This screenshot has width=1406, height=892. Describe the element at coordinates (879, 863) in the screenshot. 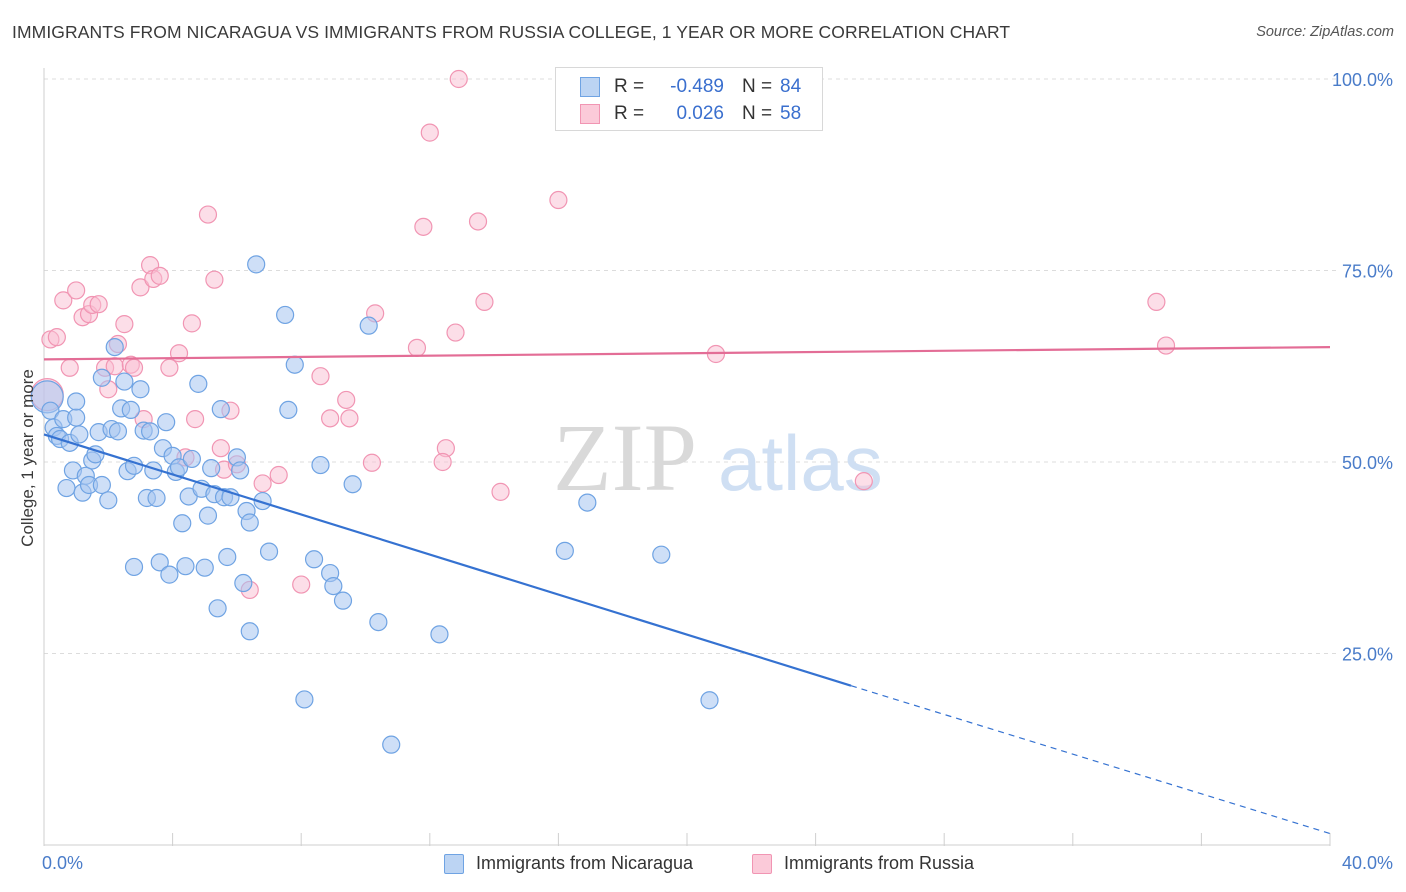

I see `legend-label-russia: Immigrants from Russia` at that location.